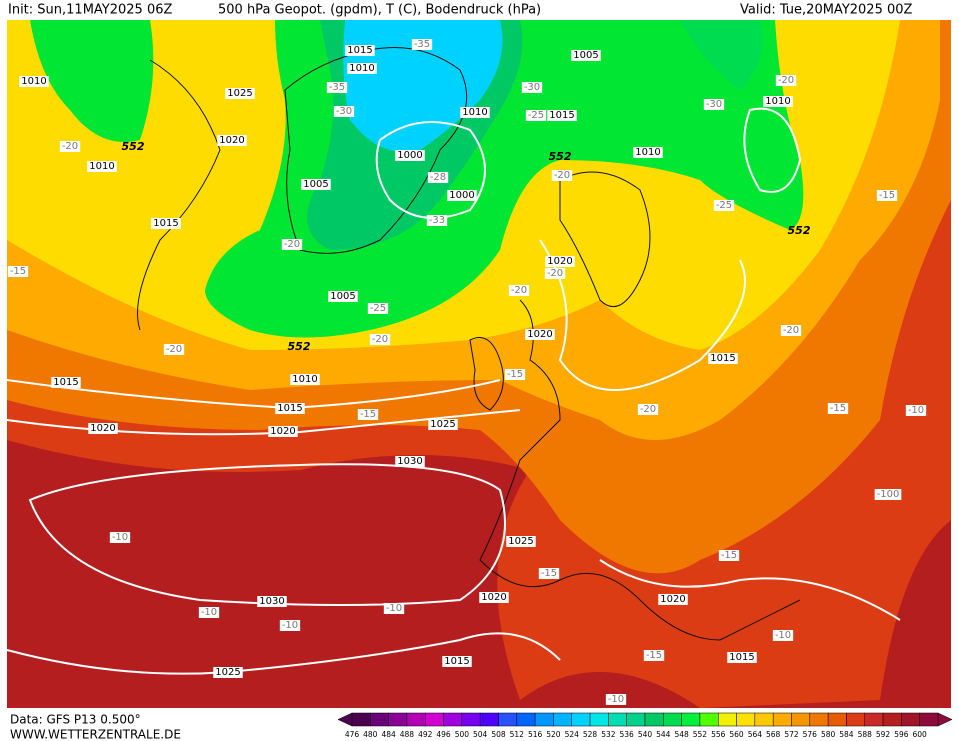  What do you see at coordinates (480, 734) in the screenshot?
I see `colorbar-label: 504` at bounding box center [480, 734].